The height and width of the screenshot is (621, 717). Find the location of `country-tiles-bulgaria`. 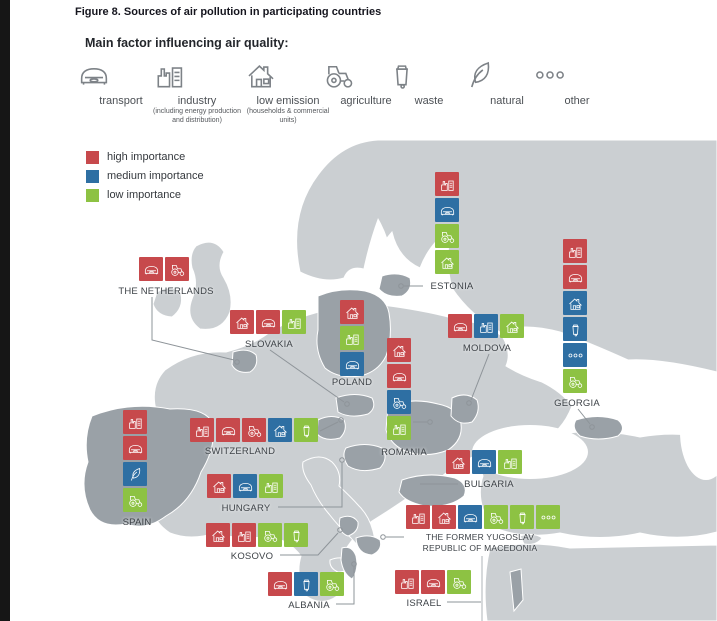

country-tiles-bulgaria is located at coordinates (484, 462).